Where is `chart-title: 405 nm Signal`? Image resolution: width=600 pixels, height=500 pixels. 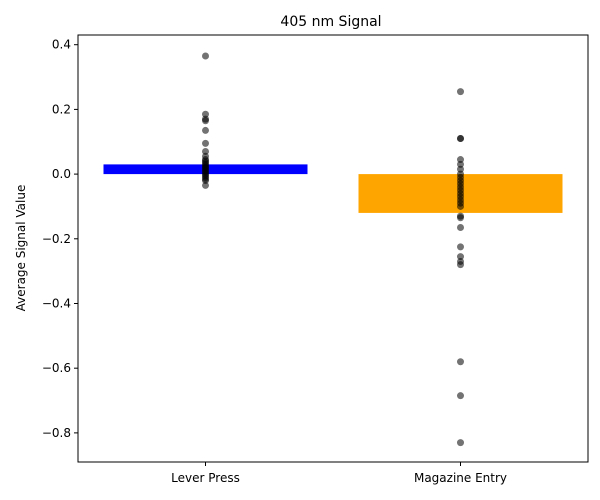 chart-title: 405 nm Signal is located at coordinates (330, 22).